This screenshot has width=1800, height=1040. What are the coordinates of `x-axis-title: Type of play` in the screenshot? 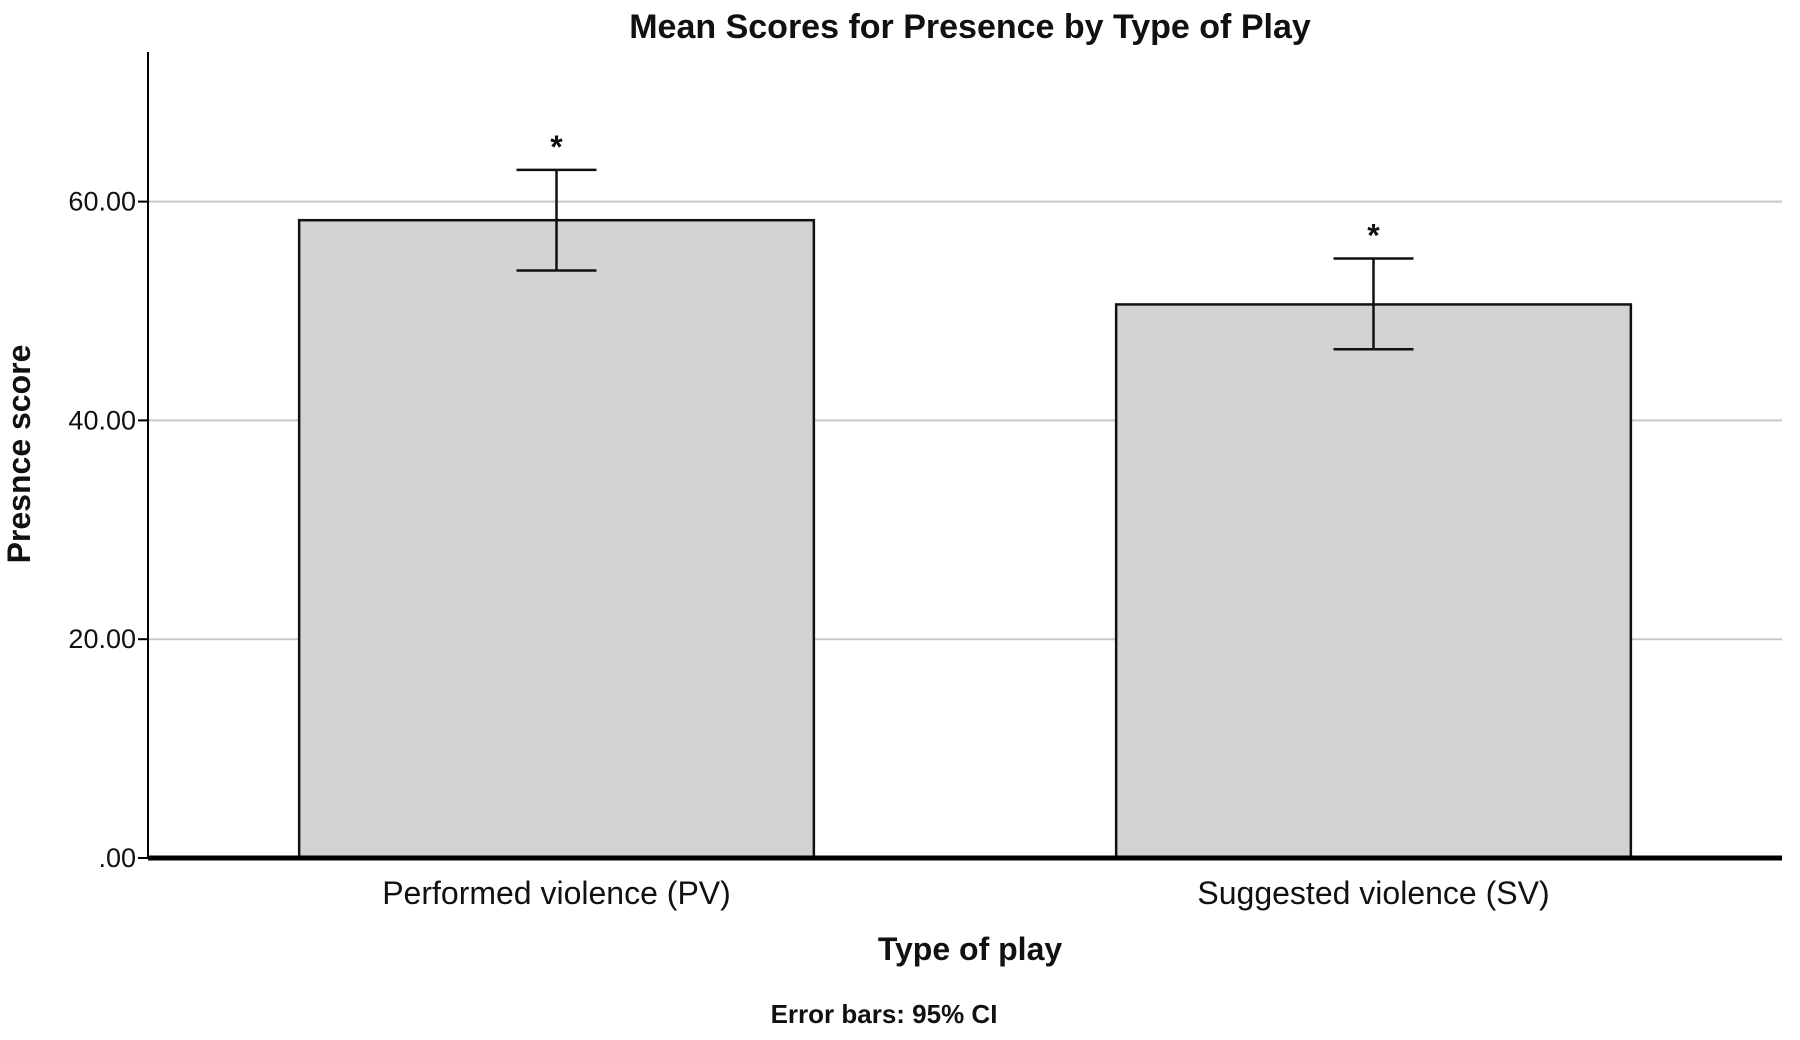 It's located at (970, 949).